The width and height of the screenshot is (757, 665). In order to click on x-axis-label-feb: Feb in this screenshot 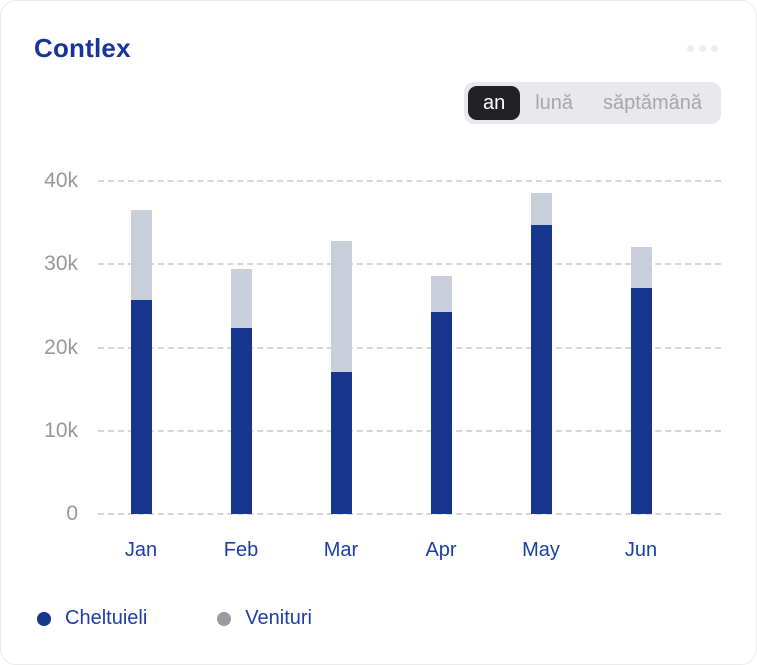, I will do `click(241, 550)`.